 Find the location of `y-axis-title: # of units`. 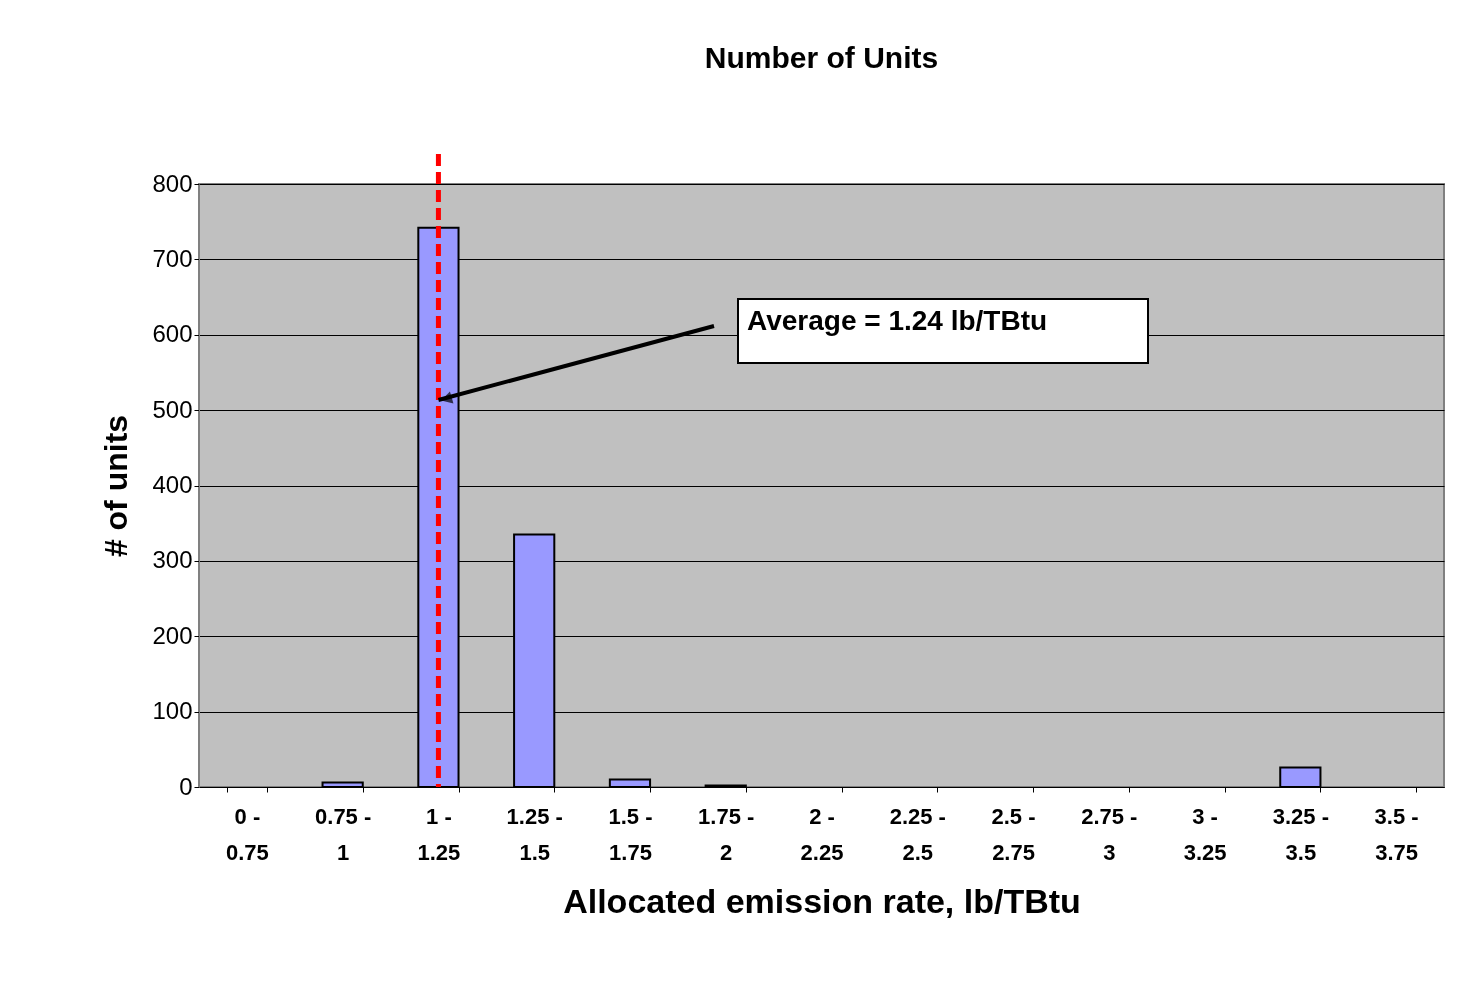

y-axis-title: # of units is located at coordinates (116, 486).